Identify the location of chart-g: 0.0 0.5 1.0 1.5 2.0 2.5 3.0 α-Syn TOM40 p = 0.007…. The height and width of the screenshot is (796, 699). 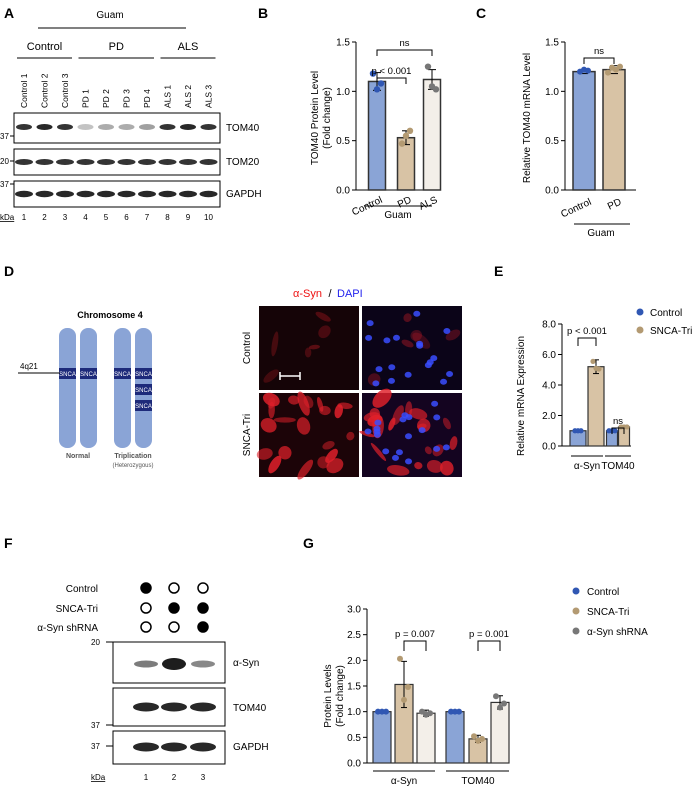
(428, 696).